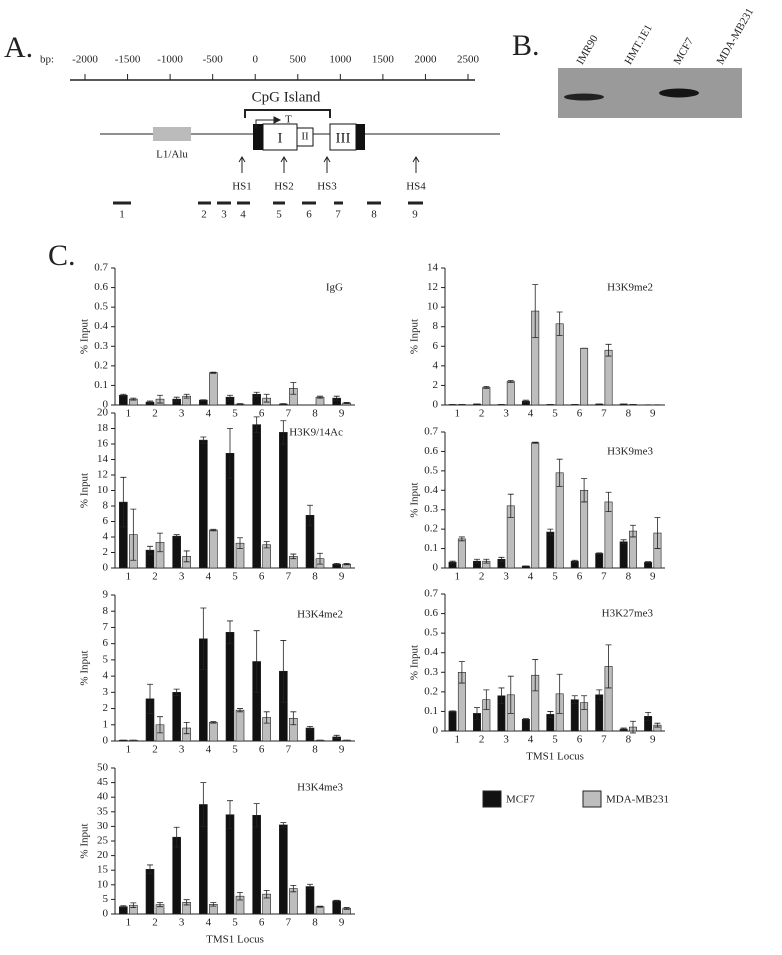 The width and height of the screenshot is (782, 955). I want to click on hs-label: HS4, so click(416, 187).